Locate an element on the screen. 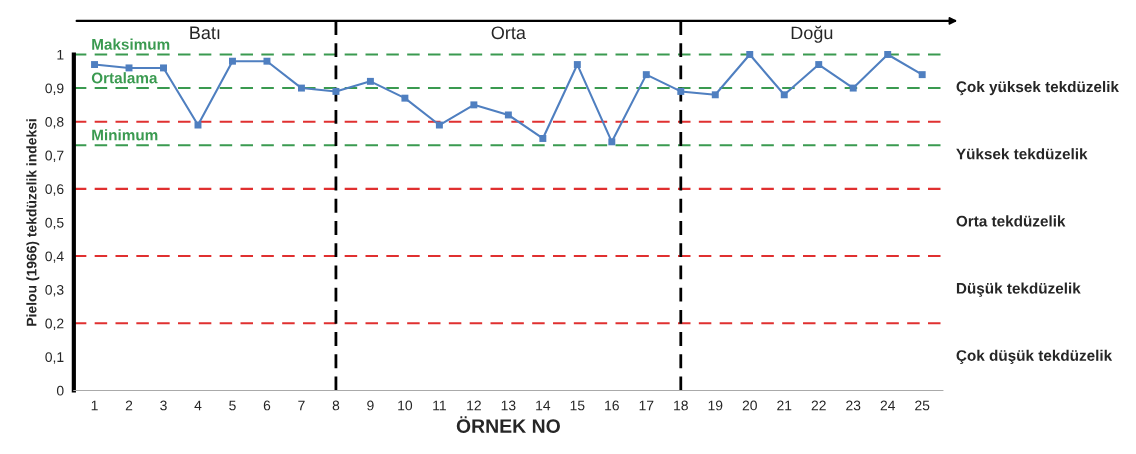 The image size is (1136, 454). x-tick-label: 1 is located at coordinates (94, 405).